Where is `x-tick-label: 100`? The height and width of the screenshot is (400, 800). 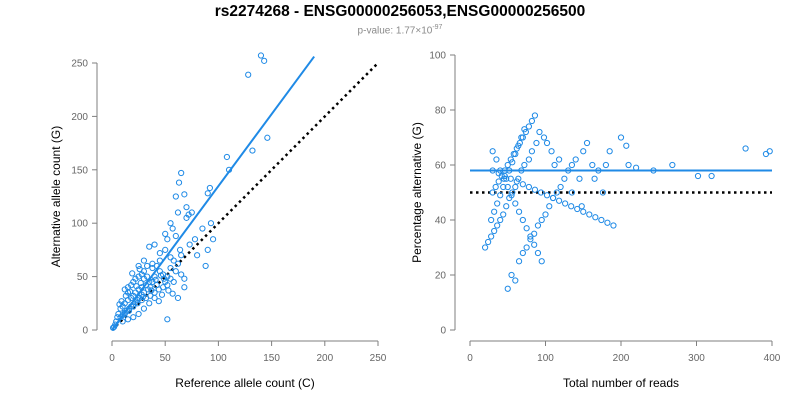
x-tick-label: 100 is located at coordinates (545, 358).